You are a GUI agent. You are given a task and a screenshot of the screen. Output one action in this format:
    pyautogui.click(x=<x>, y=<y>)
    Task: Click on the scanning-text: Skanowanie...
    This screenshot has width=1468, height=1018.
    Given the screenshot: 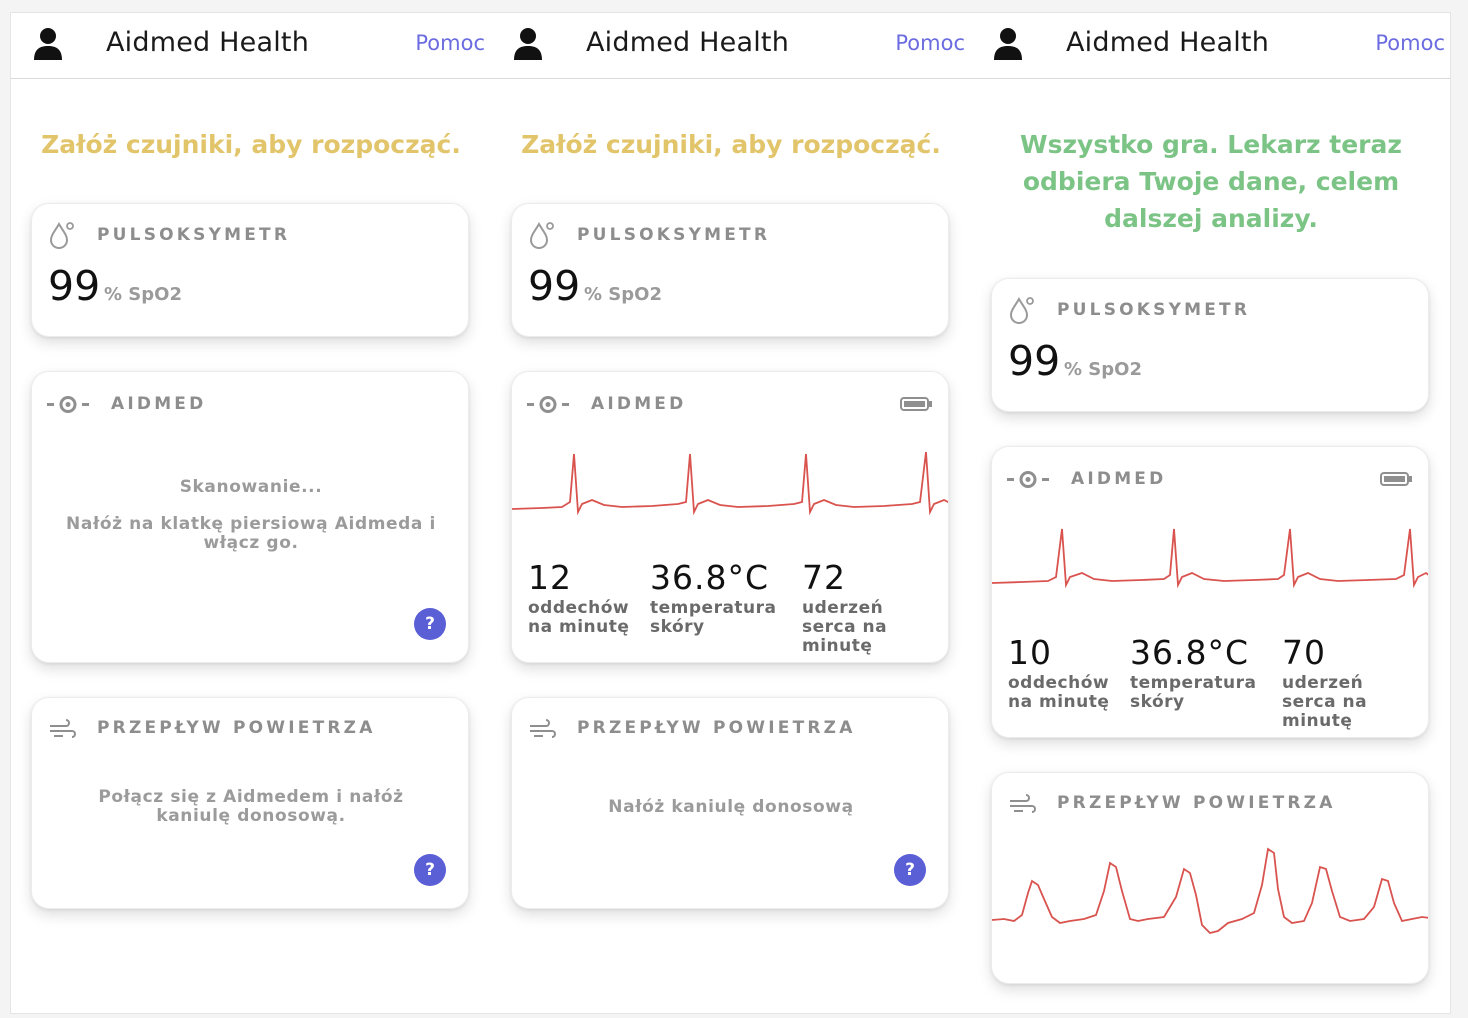 What is the action you would take?
    pyautogui.click(x=251, y=487)
    